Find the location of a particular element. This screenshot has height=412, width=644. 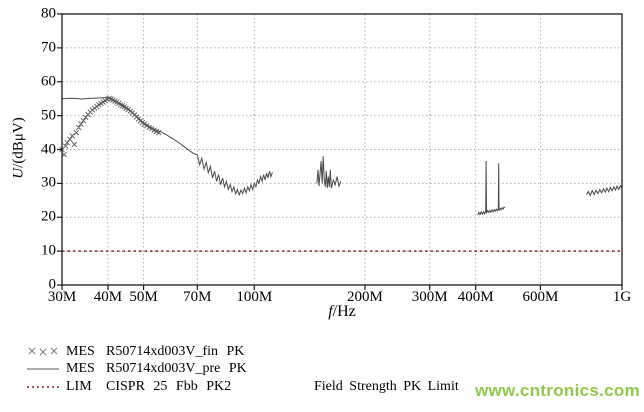

dotted-line-marker-icon is located at coordinates (43, 387).